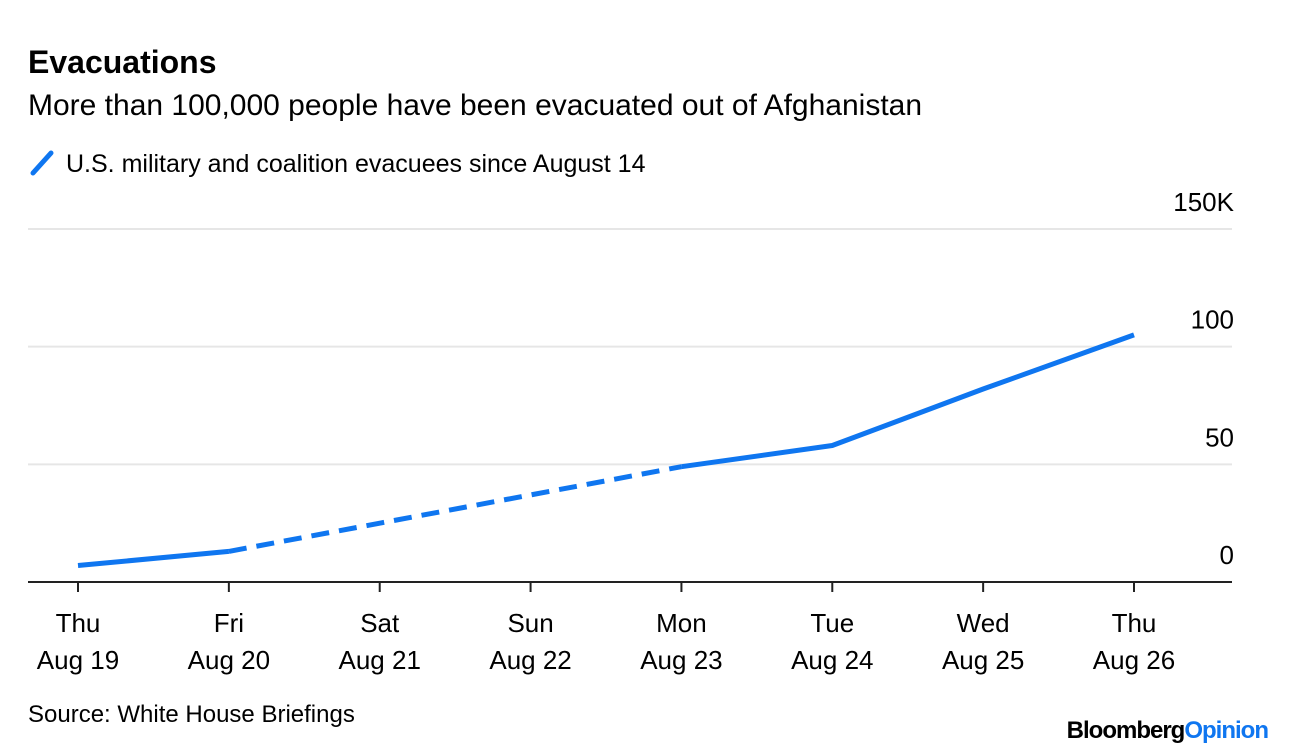 The image size is (1296, 754). I want to click on chart-title: Evacuations, so click(122, 62).